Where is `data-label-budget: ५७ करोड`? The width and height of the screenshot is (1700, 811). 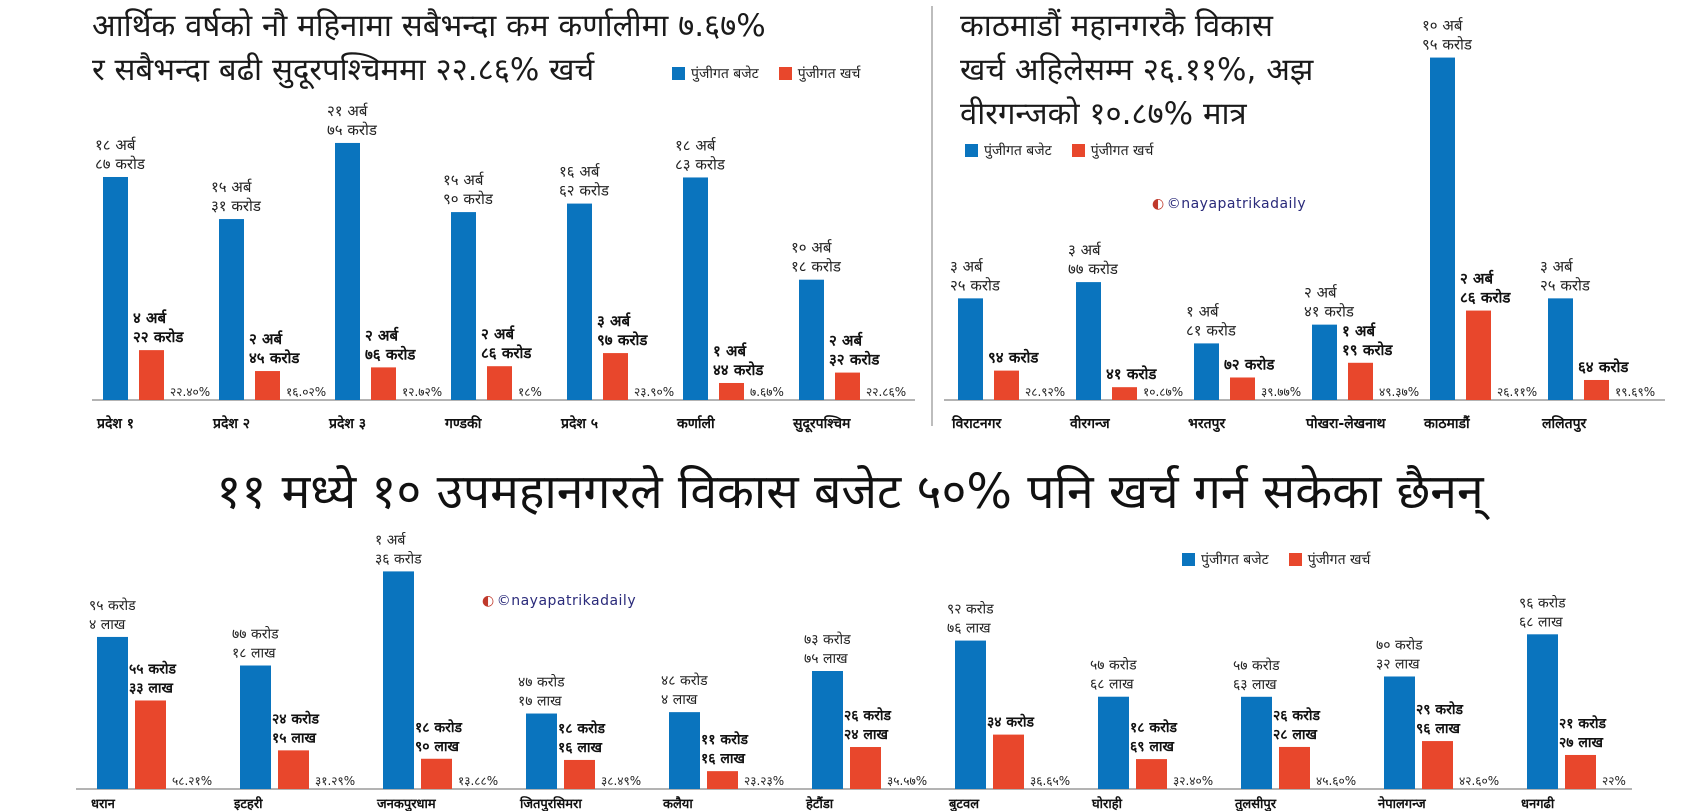 data-label-budget: ५७ करोड is located at coordinates (1113, 665).